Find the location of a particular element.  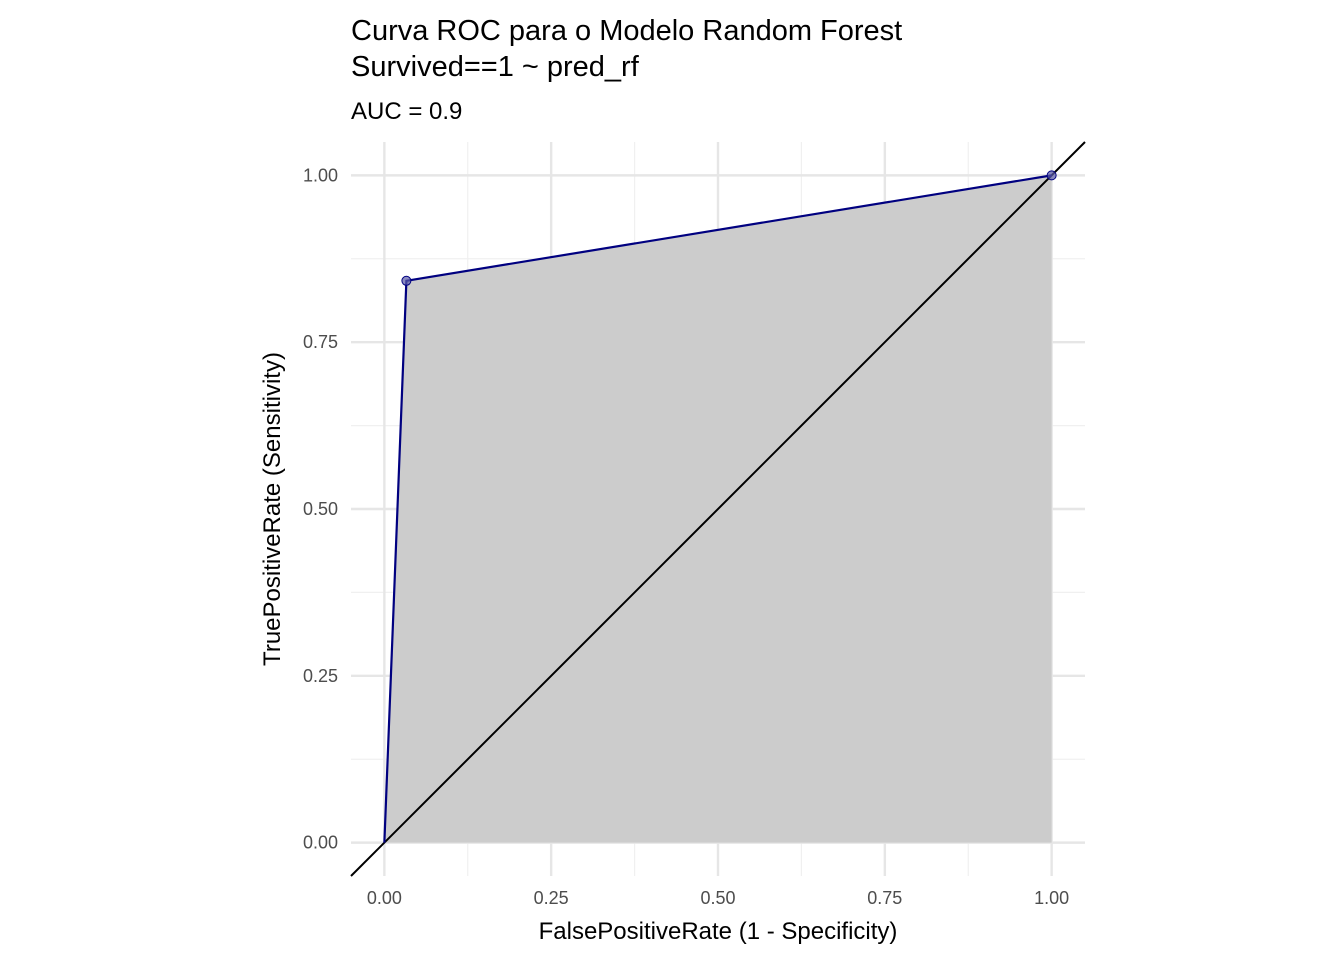

x-tick-label: 0.25 is located at coordinates (551, 898).